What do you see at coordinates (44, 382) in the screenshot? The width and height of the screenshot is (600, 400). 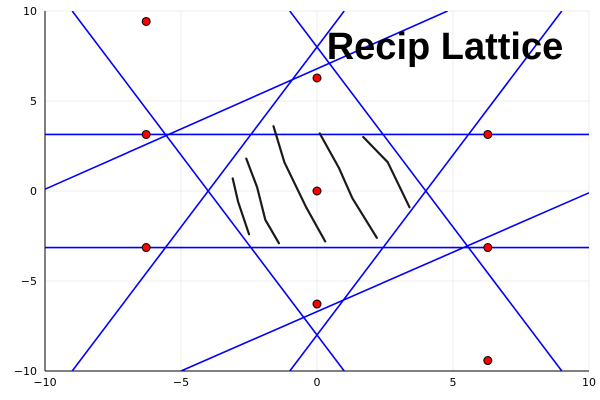 I see `x-tick-label: −10` at bounding box center [44, 382].